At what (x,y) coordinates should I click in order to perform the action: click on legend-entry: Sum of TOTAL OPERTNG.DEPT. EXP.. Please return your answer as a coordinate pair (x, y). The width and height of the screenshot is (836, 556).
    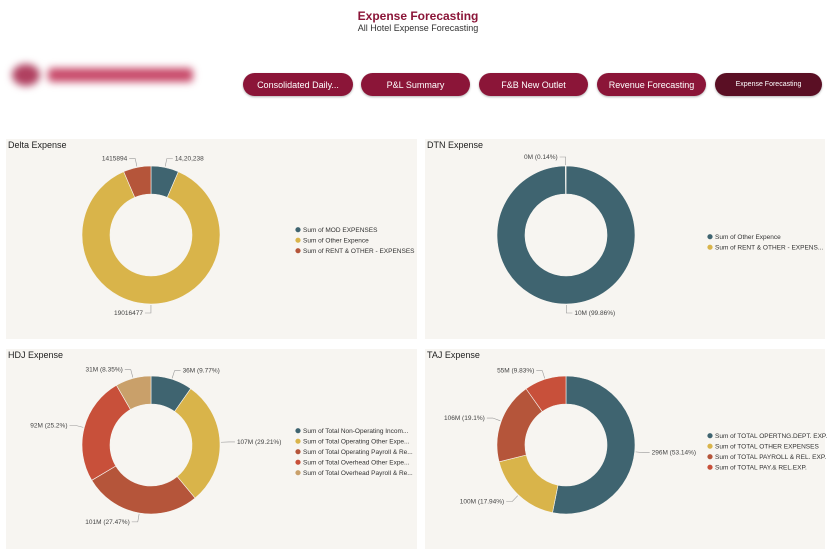
    Looking at the image, I should click on (771, 436).